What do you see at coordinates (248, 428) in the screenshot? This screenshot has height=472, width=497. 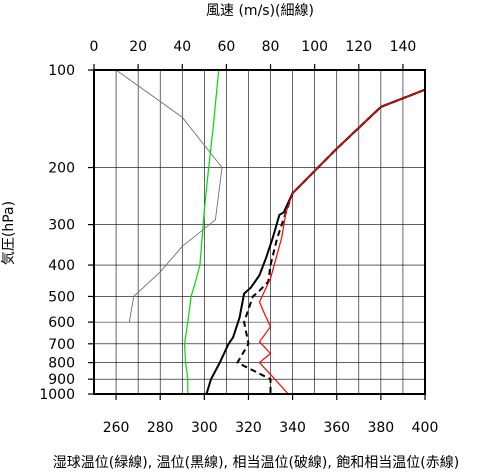 I see `temp-tick-label: 320` at bounding box center [248, 428].